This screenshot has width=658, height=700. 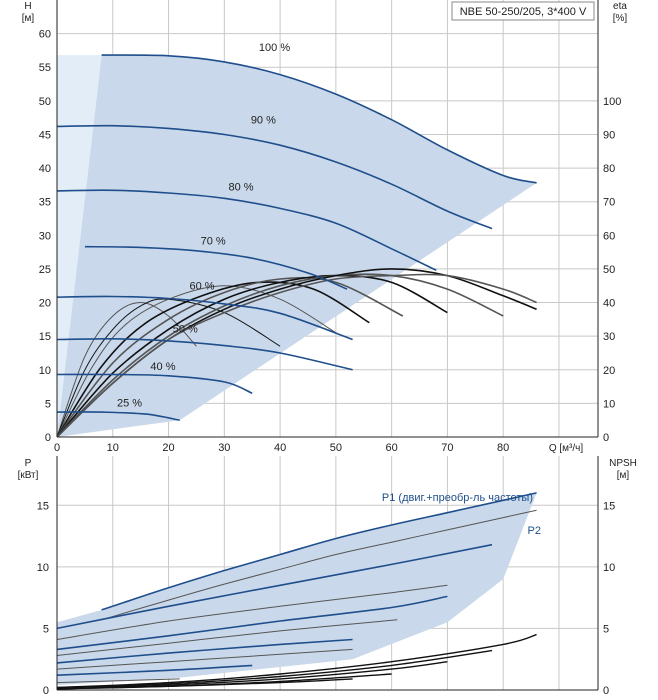 What do you see at coordinates (392, 448) in the screenshot?
I see `top-x-tick-label: 60` at bounding box center [392, 448].